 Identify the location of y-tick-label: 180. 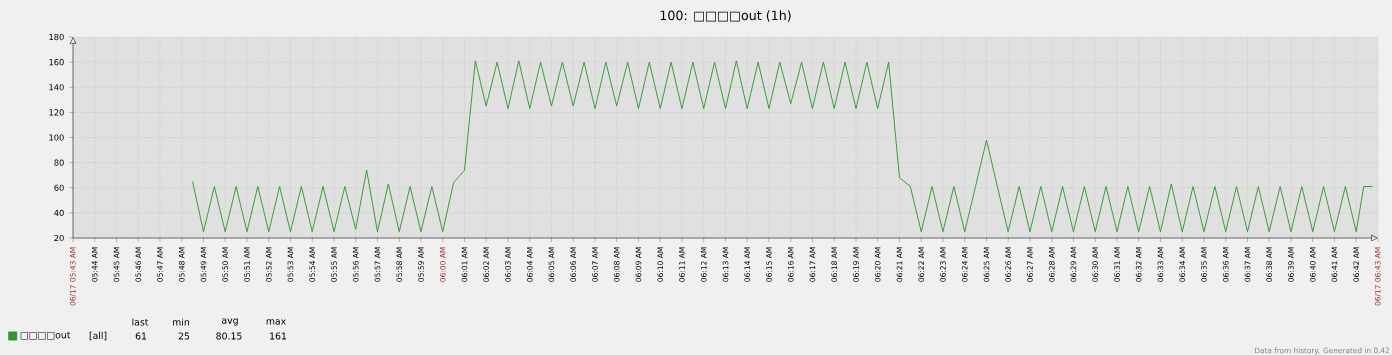
(56, 37).